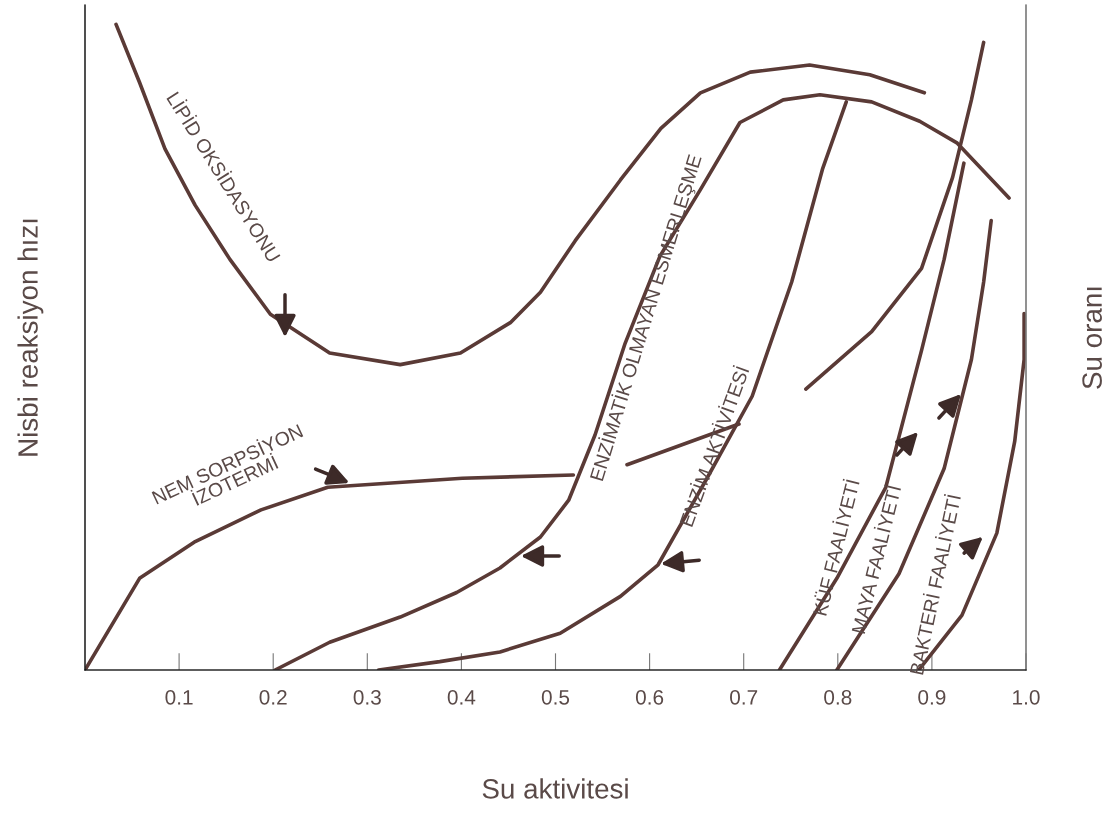  What do you see at coordinates (367, 697) in the screenshot?
I see `x-tick-label: 0.3` at bounding box center [367, 697].